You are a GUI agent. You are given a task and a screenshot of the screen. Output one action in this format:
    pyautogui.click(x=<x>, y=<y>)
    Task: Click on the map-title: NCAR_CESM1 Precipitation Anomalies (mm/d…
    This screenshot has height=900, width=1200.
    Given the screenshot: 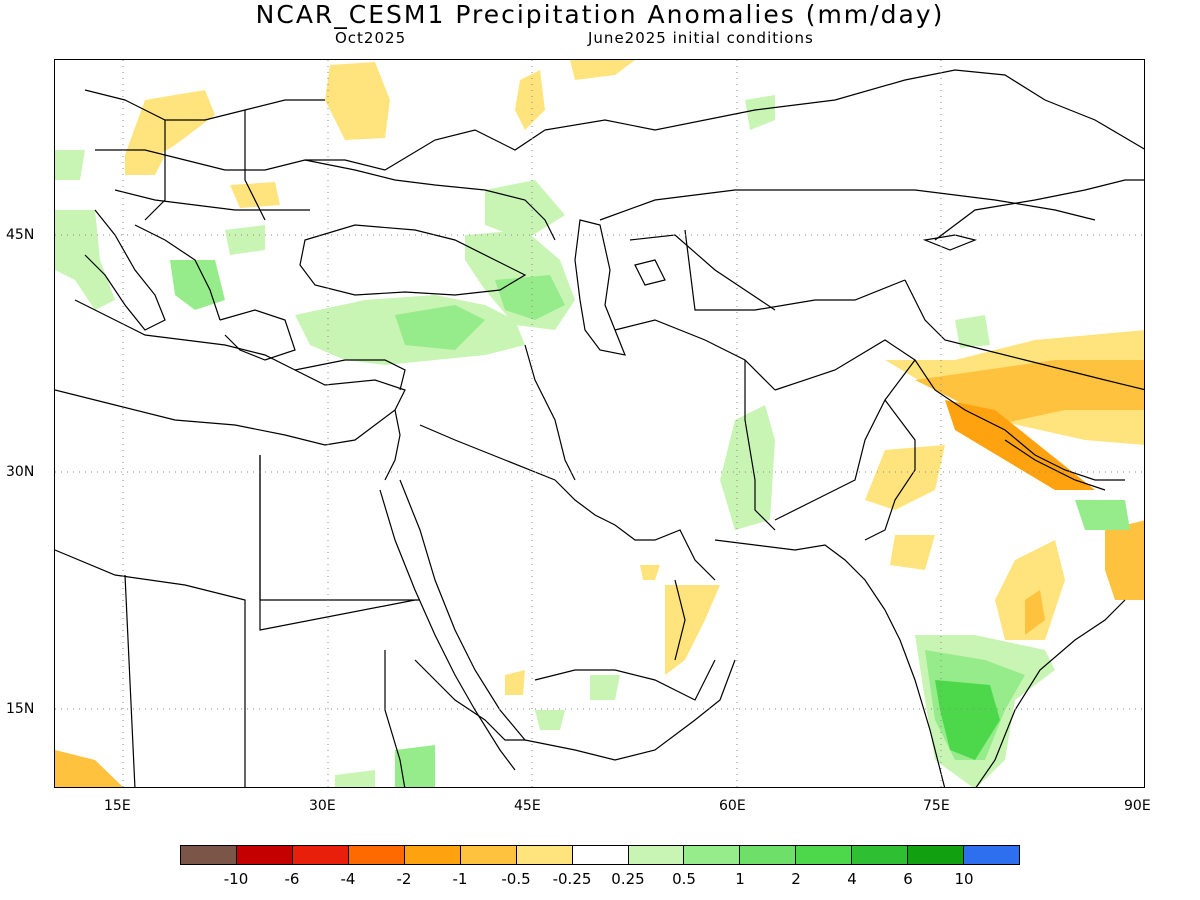 What is the action you would take?
    pyautogui.click(x=600, y=14)
    